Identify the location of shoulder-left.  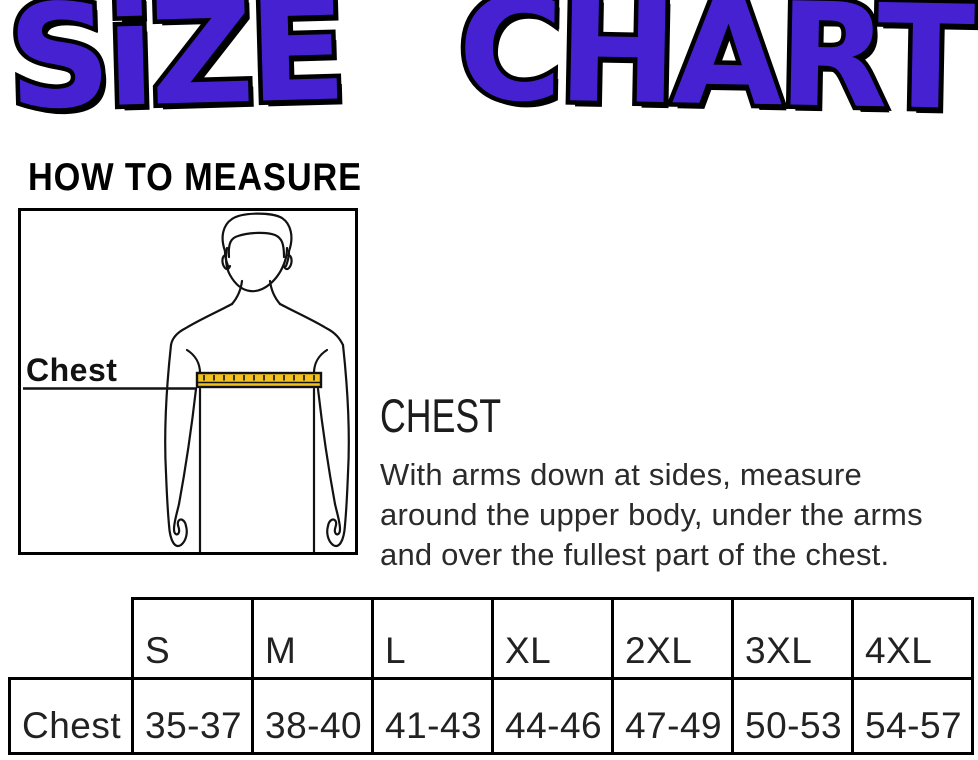
(201, 324).